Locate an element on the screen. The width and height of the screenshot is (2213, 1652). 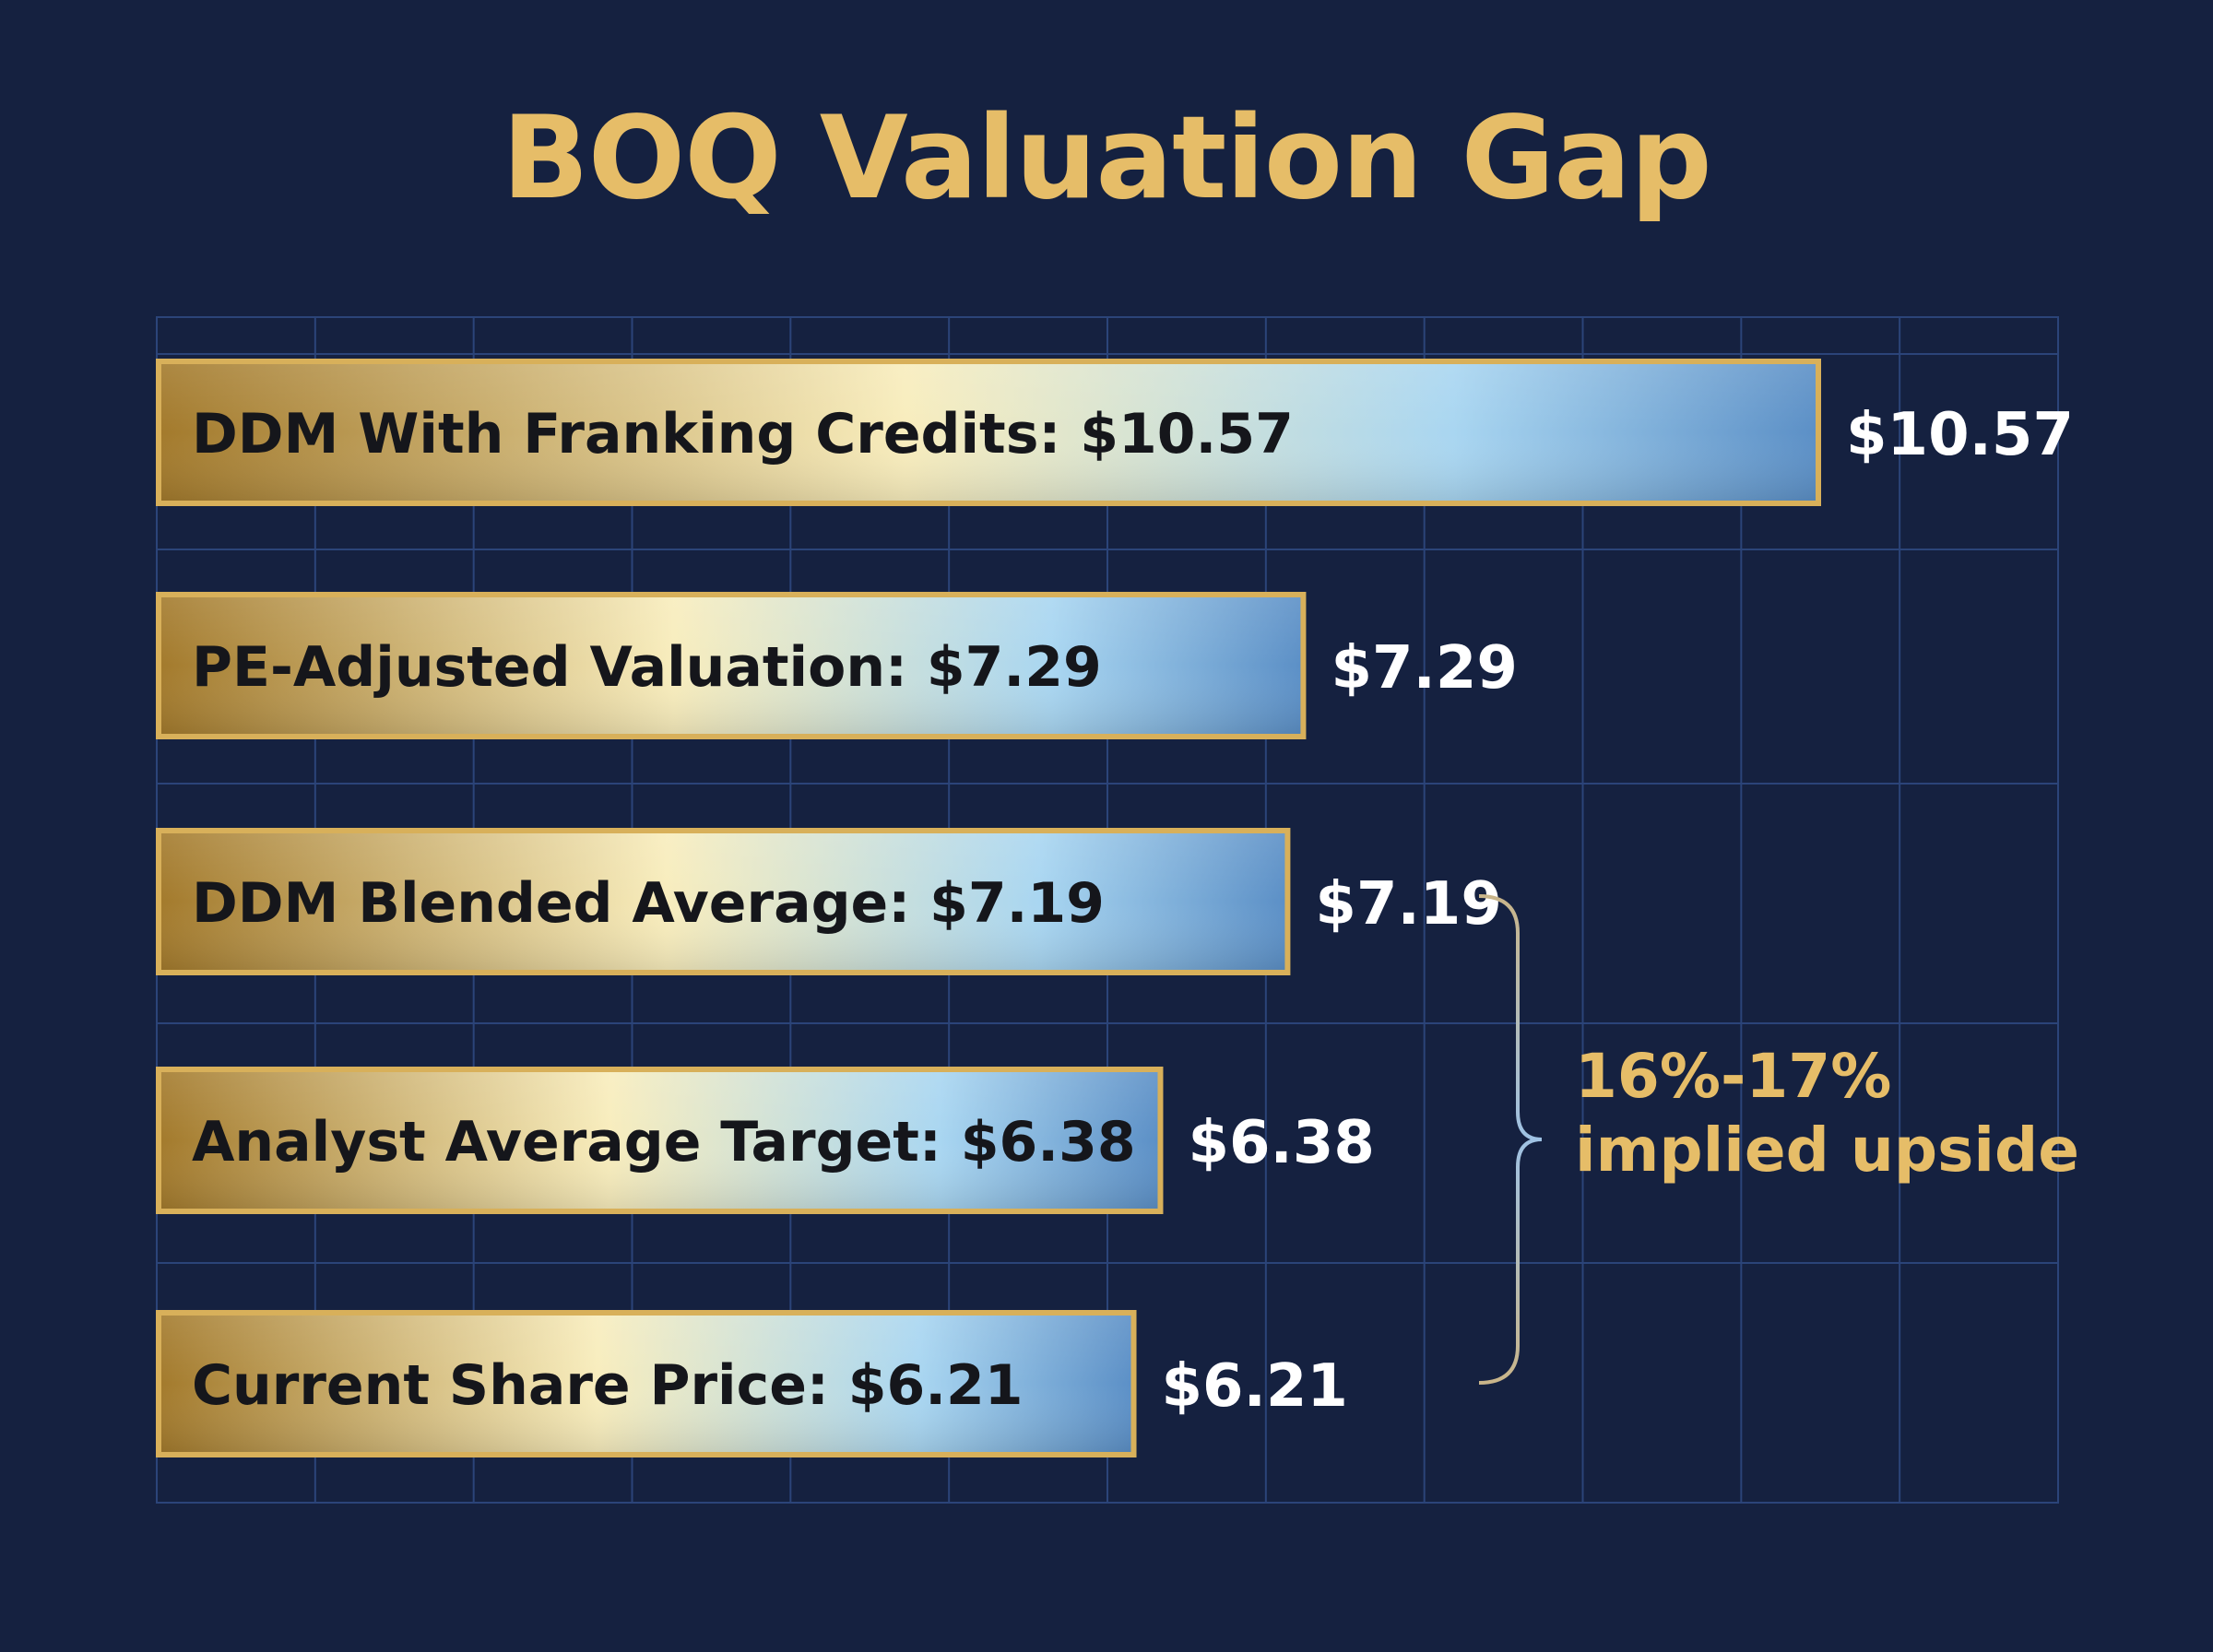
bar-label: PE-Adjusted Valuation: $7.29 is located at coordinates (647, 667).